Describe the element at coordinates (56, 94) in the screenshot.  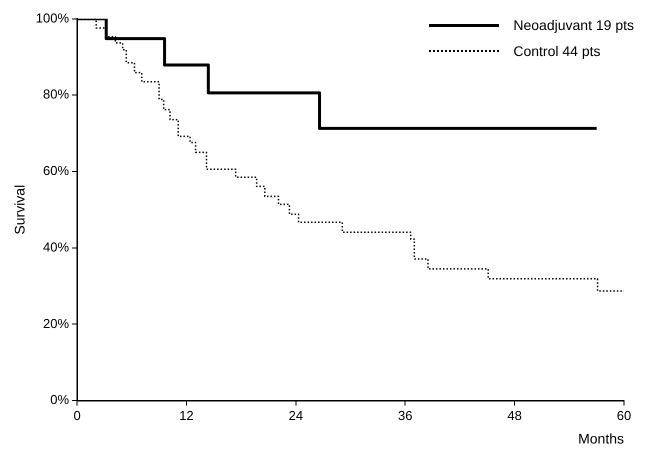
I see `y-tick-label: 80%` at that location.